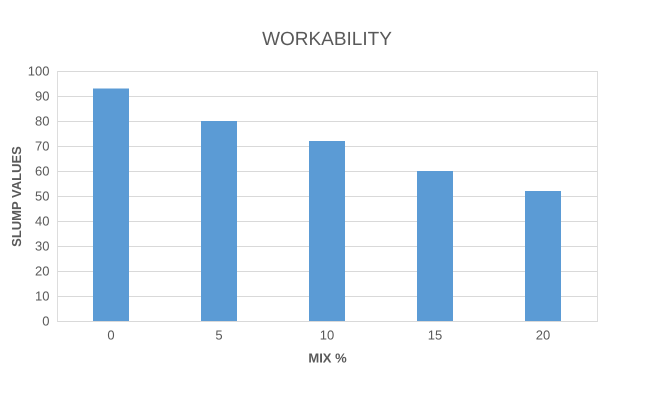 The image size is (660, 406). Describe the element at coordinates (42, 171) in the screenshot. I see `y-tick-label: 60` at that location.